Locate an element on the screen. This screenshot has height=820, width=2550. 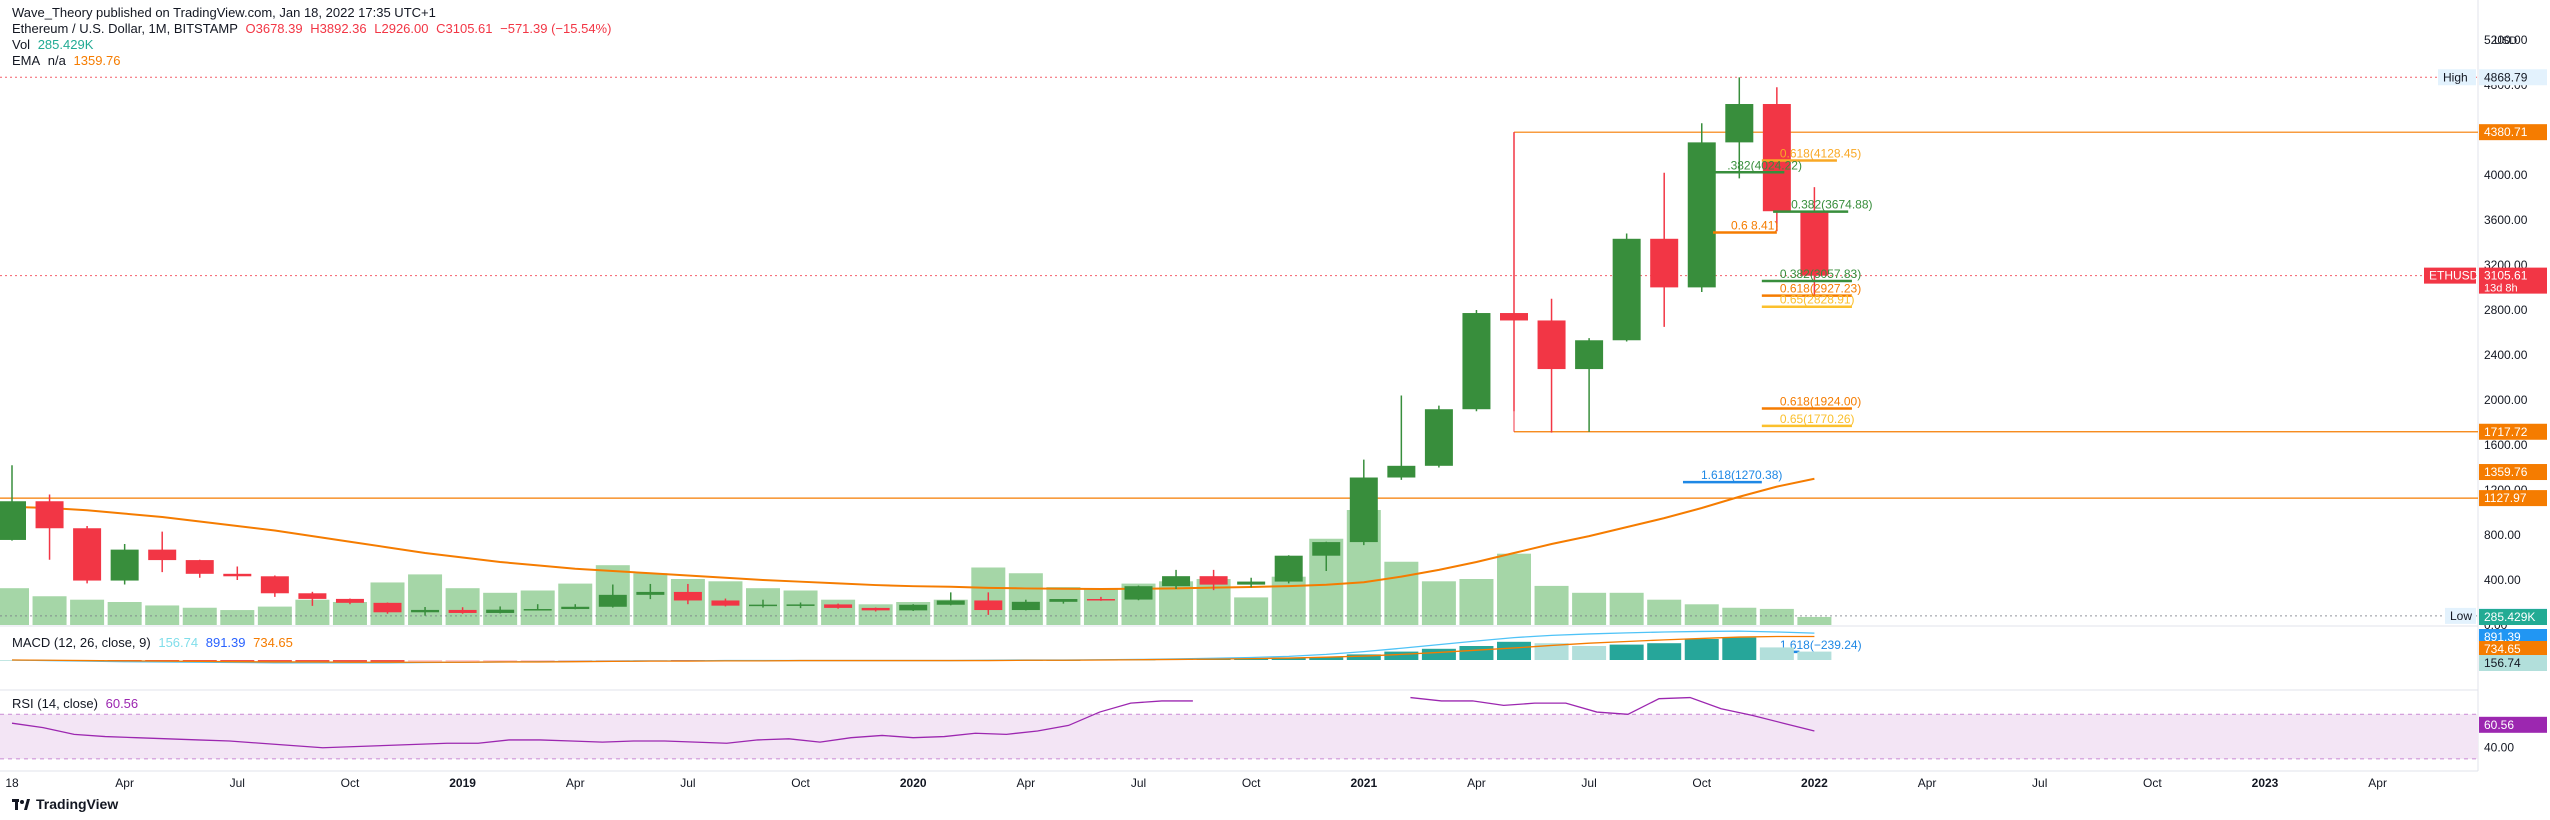
price-tick-label: 800.00 is located at coordinates (2502, 535).